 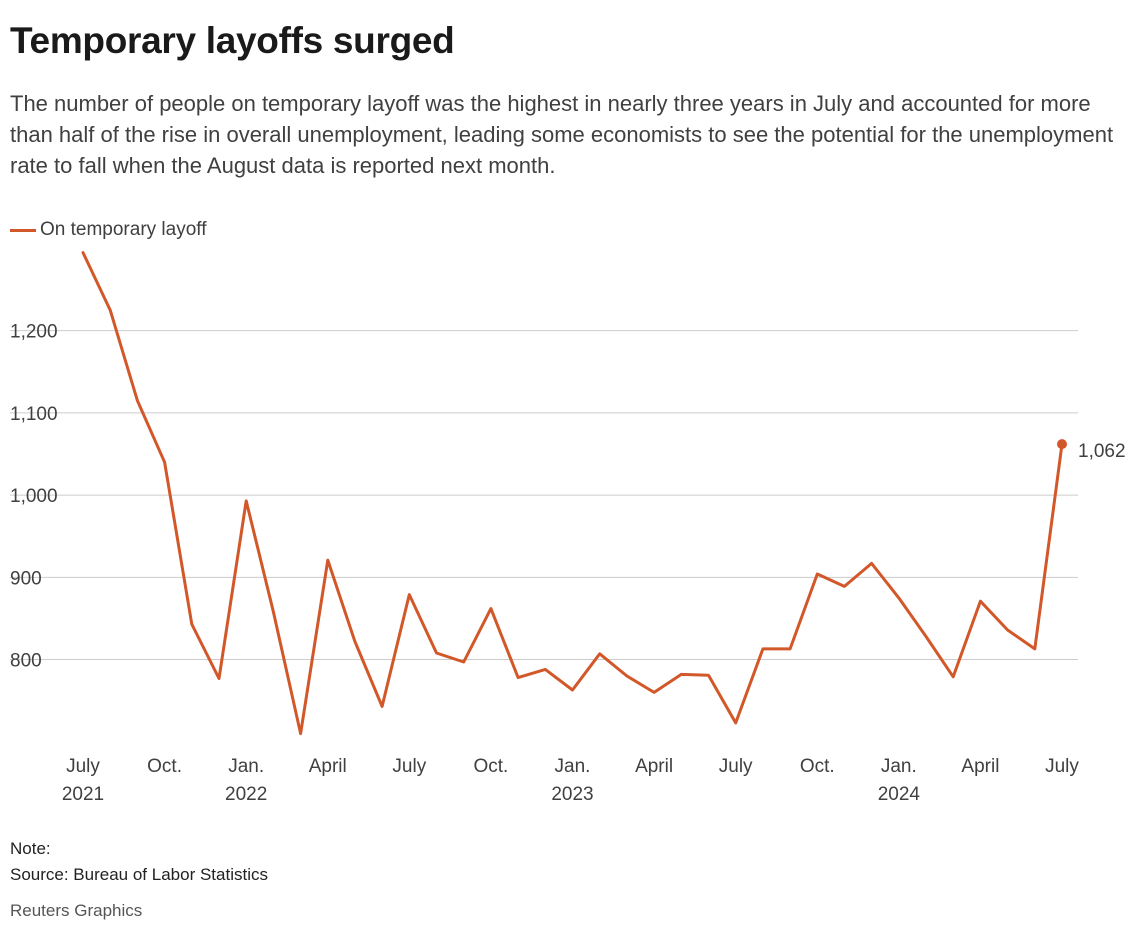 What do you see at coordinates (26, 661) in the screenshot?
I see `y-tick-label: 800` at bounding box center [26, 661].